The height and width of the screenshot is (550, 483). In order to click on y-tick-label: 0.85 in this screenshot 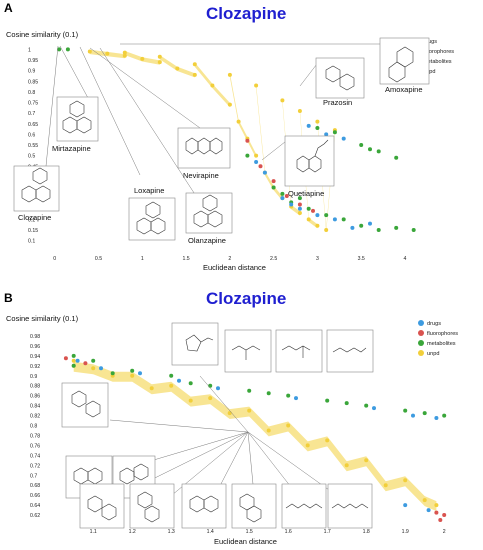, I will do `click(33, 82)`.